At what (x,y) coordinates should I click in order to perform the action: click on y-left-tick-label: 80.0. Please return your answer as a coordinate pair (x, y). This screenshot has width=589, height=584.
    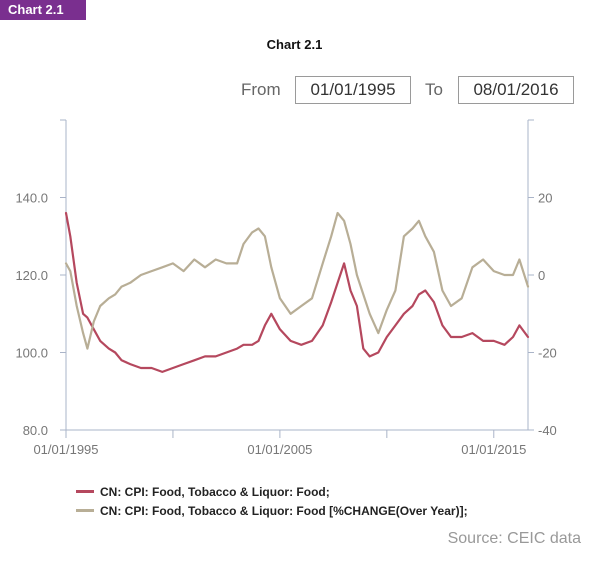
    Looking at the image, I should click on (35, 430).